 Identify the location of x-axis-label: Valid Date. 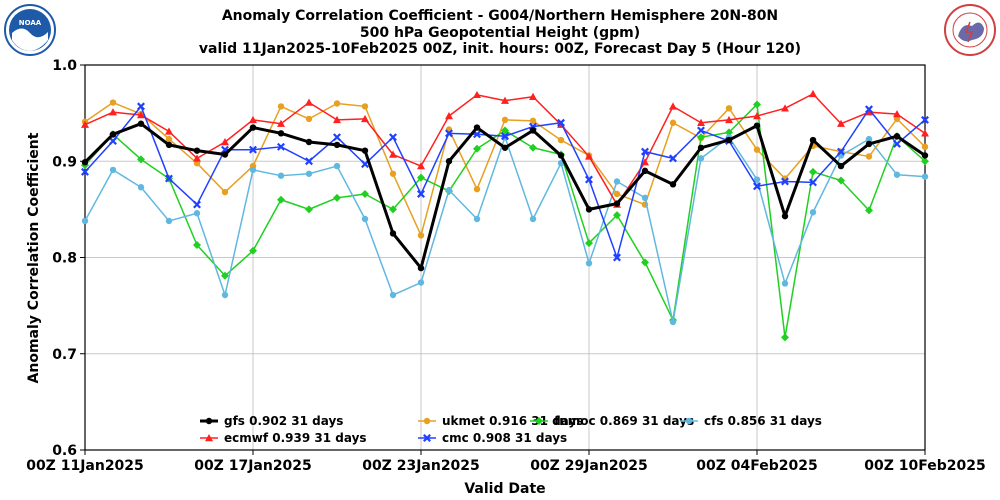
(504, 489).